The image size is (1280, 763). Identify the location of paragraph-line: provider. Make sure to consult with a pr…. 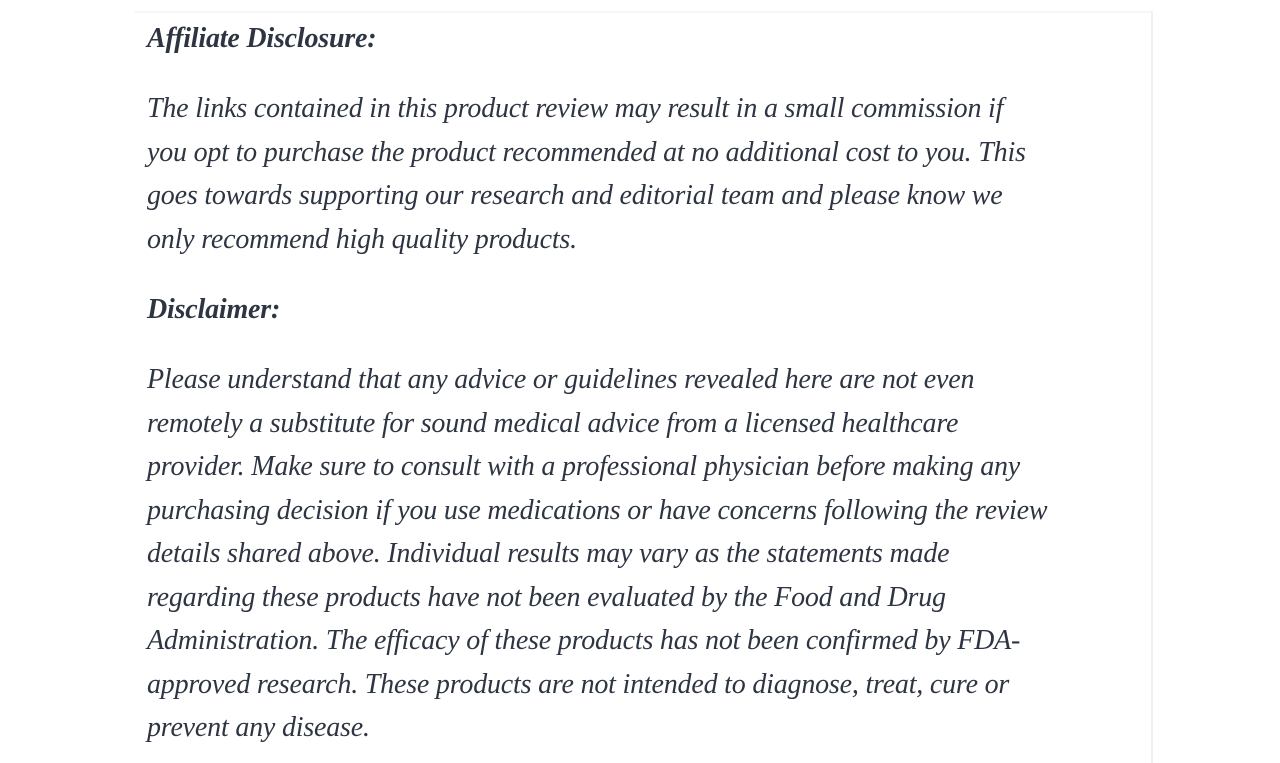
(584, 466).